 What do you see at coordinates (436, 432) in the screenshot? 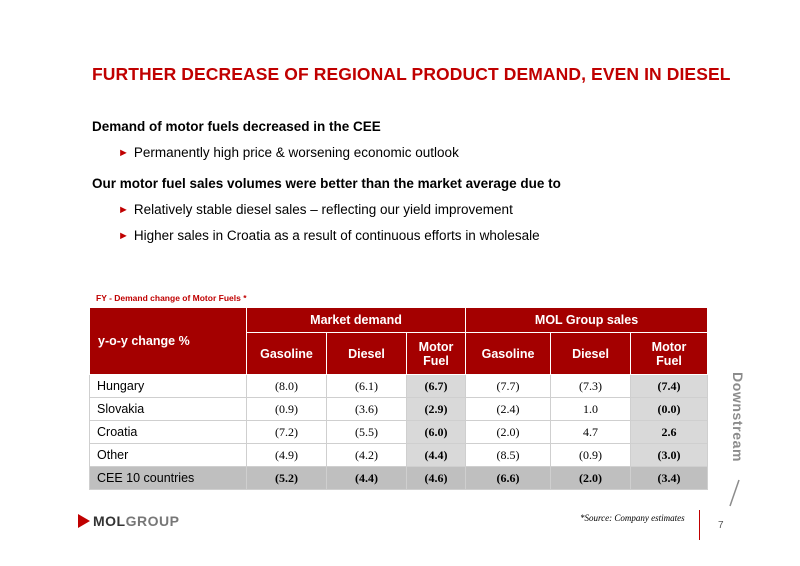
I see `table-cell: (6.0)` at bounding box center [436, 432].